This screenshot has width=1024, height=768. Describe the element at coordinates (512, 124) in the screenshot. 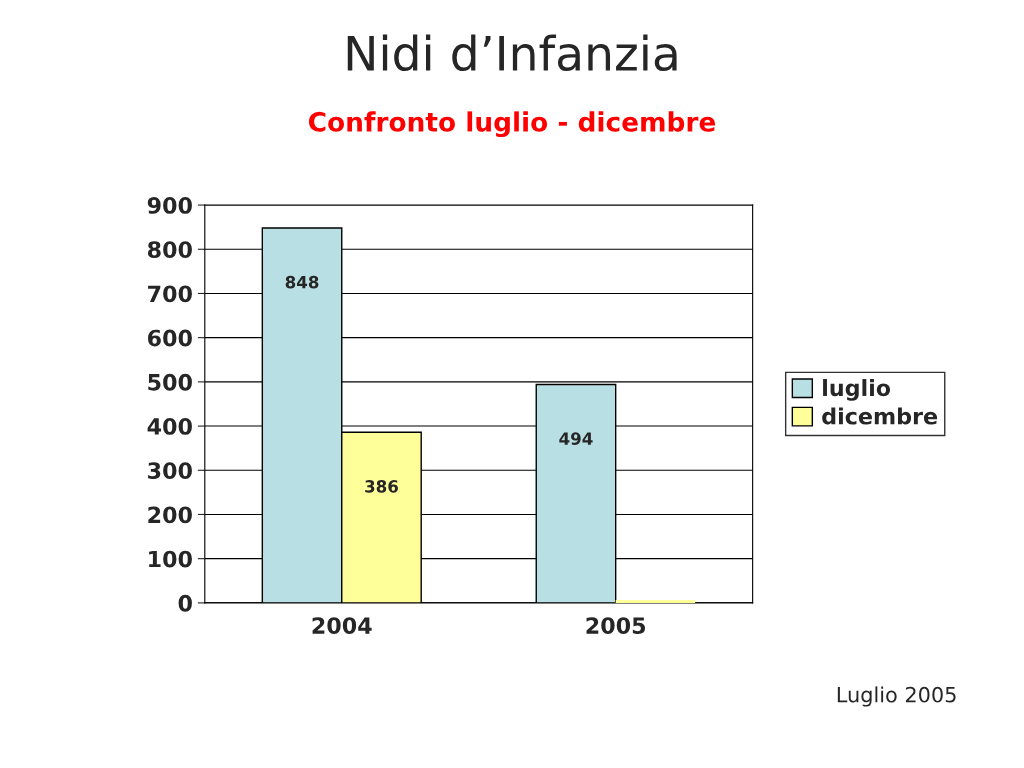

I see `chart-subtitle: Confronto luglio - dicembre` at that location.